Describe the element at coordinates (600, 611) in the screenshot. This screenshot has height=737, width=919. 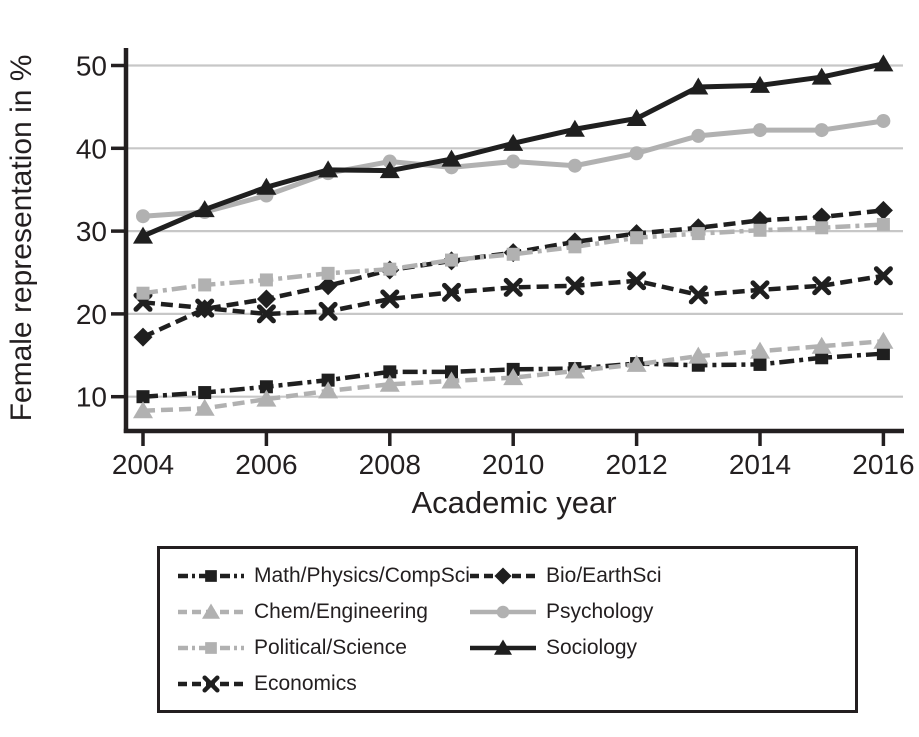
I see `legend-label-psychology: Psychology` at that location.